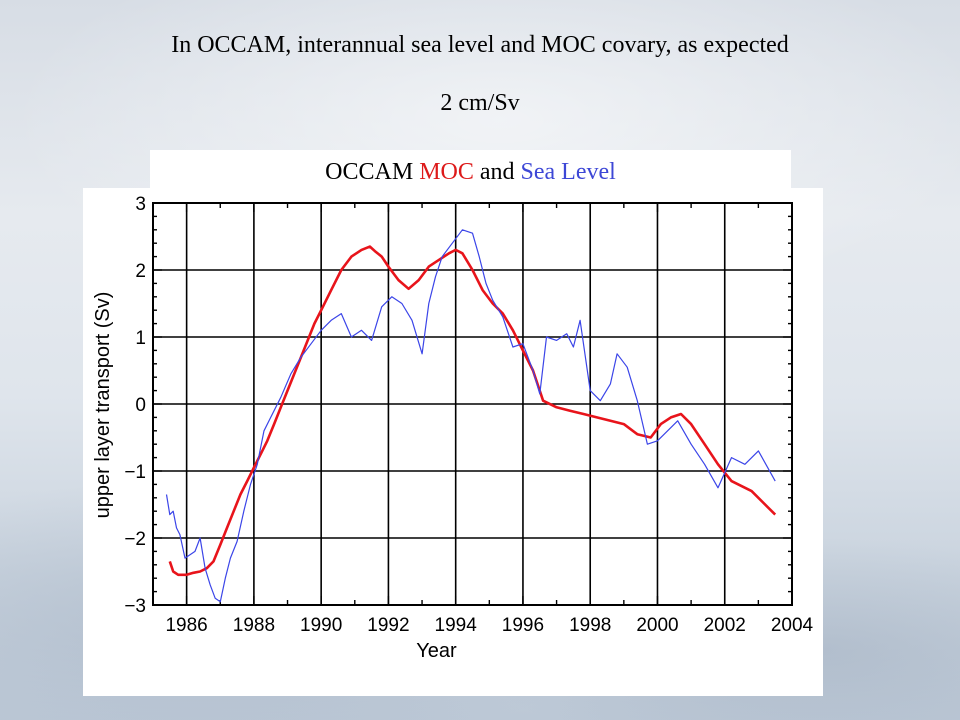  What do you see at coordinates (135, 606) in the screenshot?
I see `y-tick-label: −3` at bounding box center [135, 606].